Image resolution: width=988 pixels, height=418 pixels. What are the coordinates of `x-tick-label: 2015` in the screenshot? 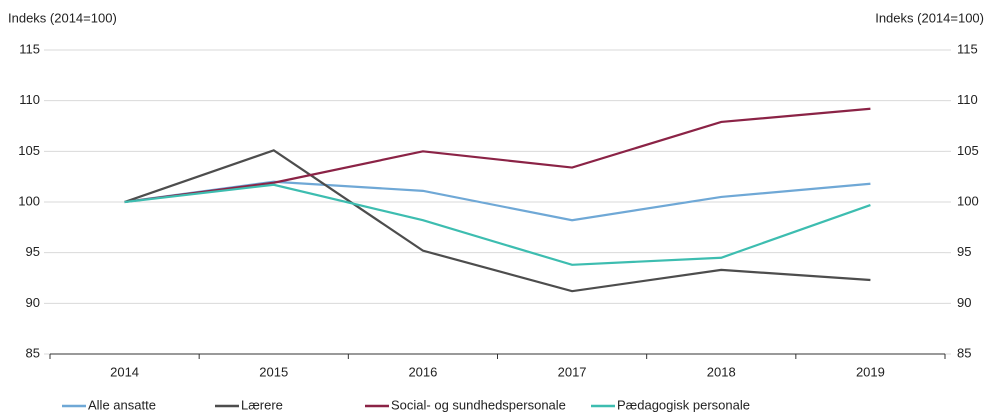 It's located at (273, 371).